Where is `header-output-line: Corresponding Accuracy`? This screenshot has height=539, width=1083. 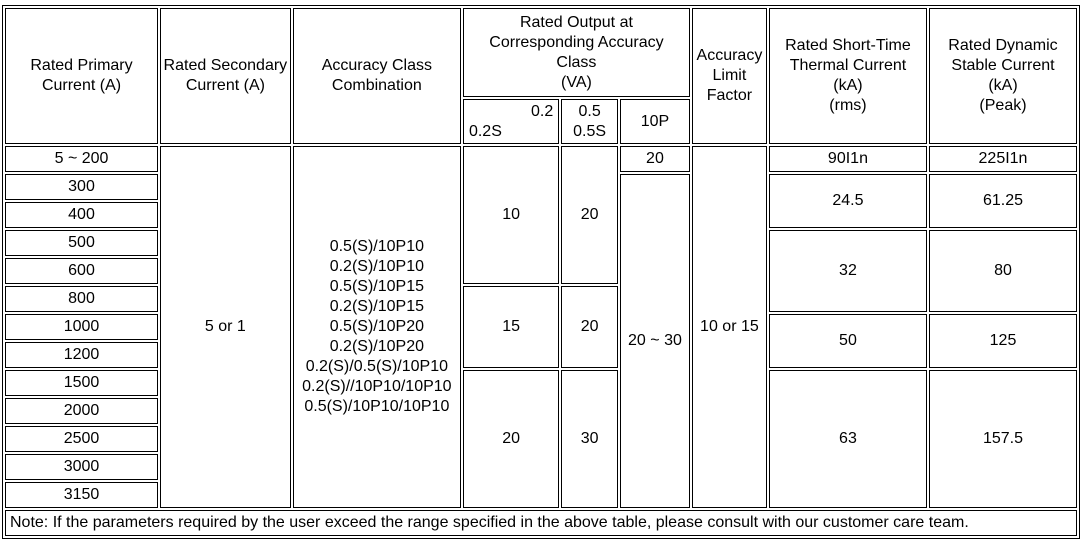
header-output-line: Corresponding Accuracy is located at coordinates (576, 42).